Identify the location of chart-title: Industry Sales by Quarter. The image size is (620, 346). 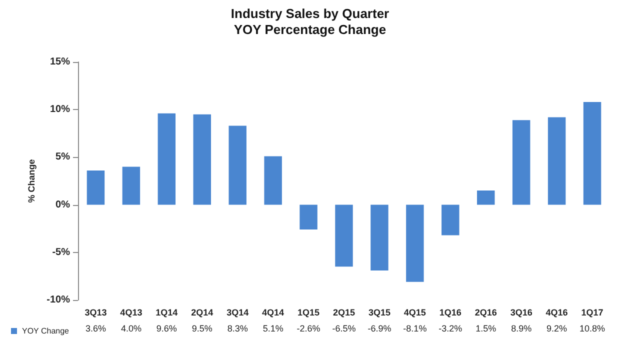
(310, 13).